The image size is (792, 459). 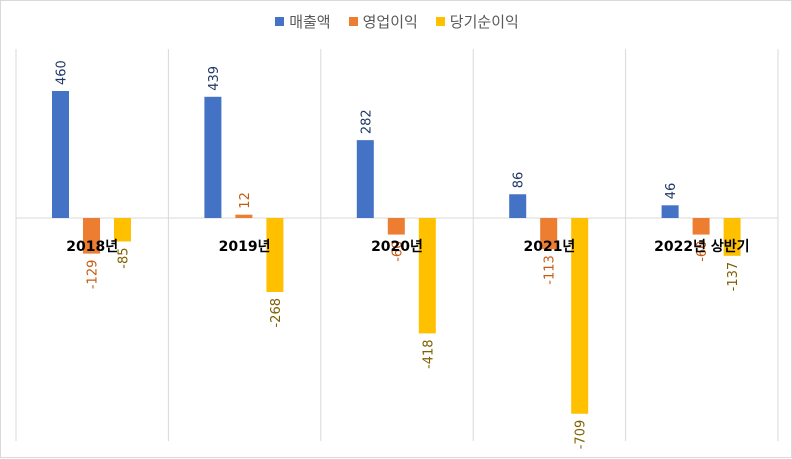 What do you see at coordinates (93, 275) in the screenshot?
I see `data-label-1-0: -129` at bounding box center [93, 275].